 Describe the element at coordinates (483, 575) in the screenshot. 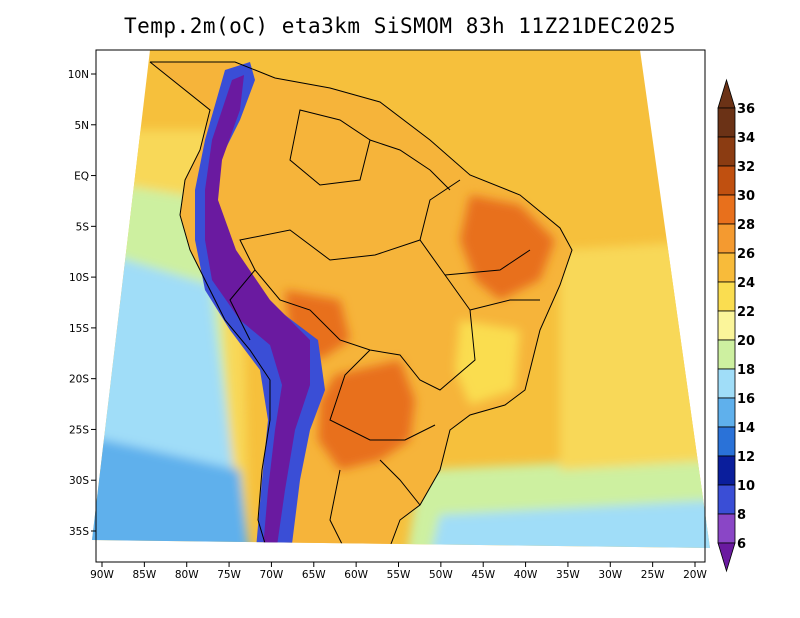

I see `lon-tick-label: 45W` at that location.